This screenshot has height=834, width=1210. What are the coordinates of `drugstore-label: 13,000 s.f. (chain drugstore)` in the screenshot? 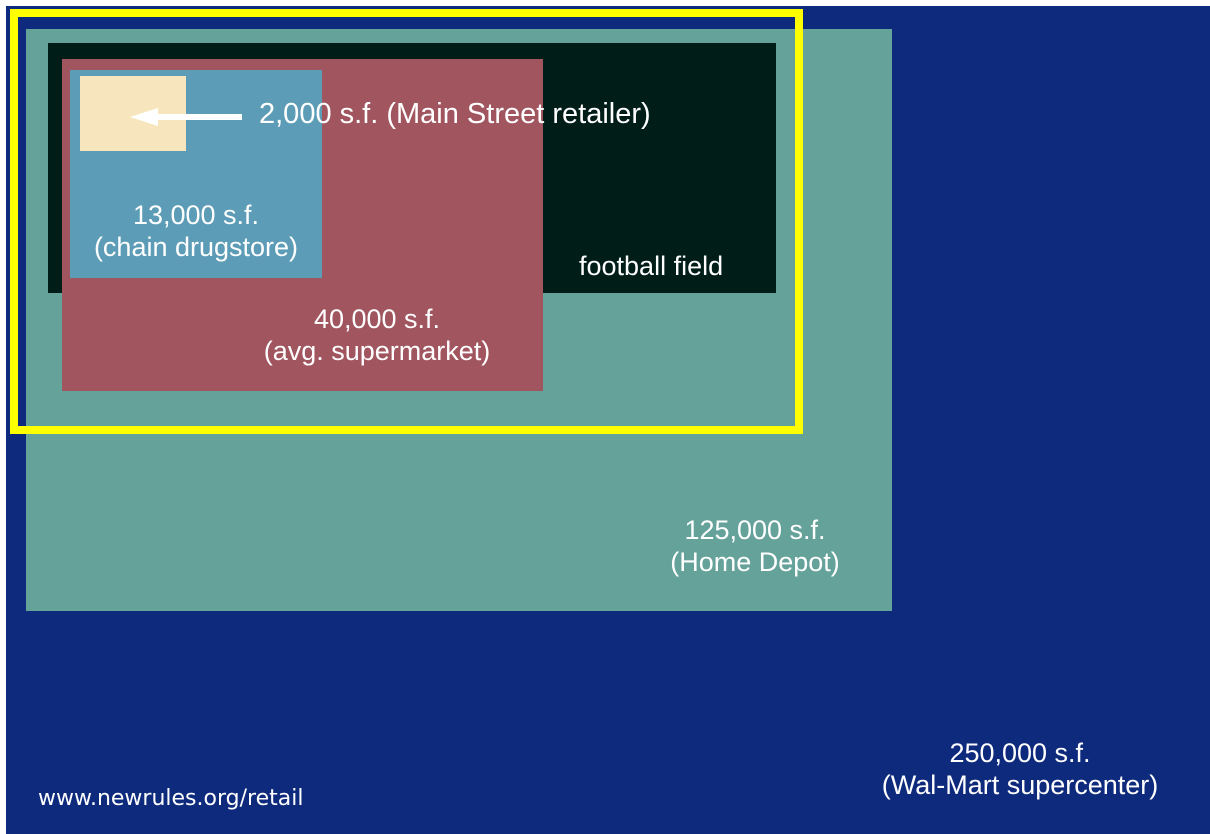 It's located at (196, 231).